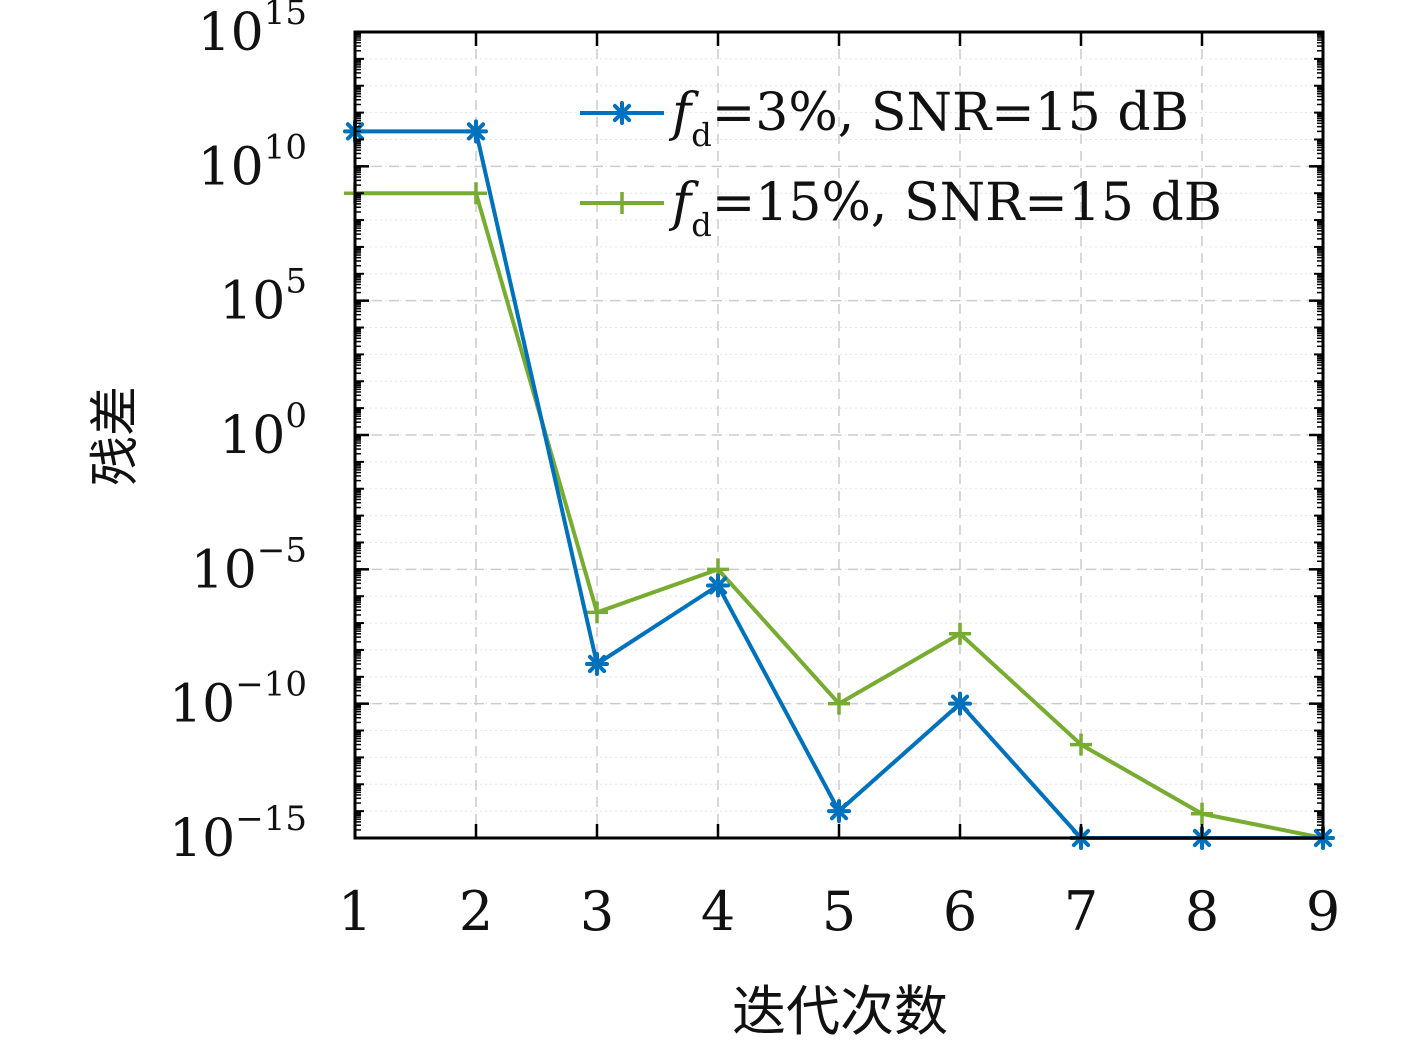  Describe the element at coordinates (271, 685) in the screenshot. I see `y-tick-exponent: −10` at that location.